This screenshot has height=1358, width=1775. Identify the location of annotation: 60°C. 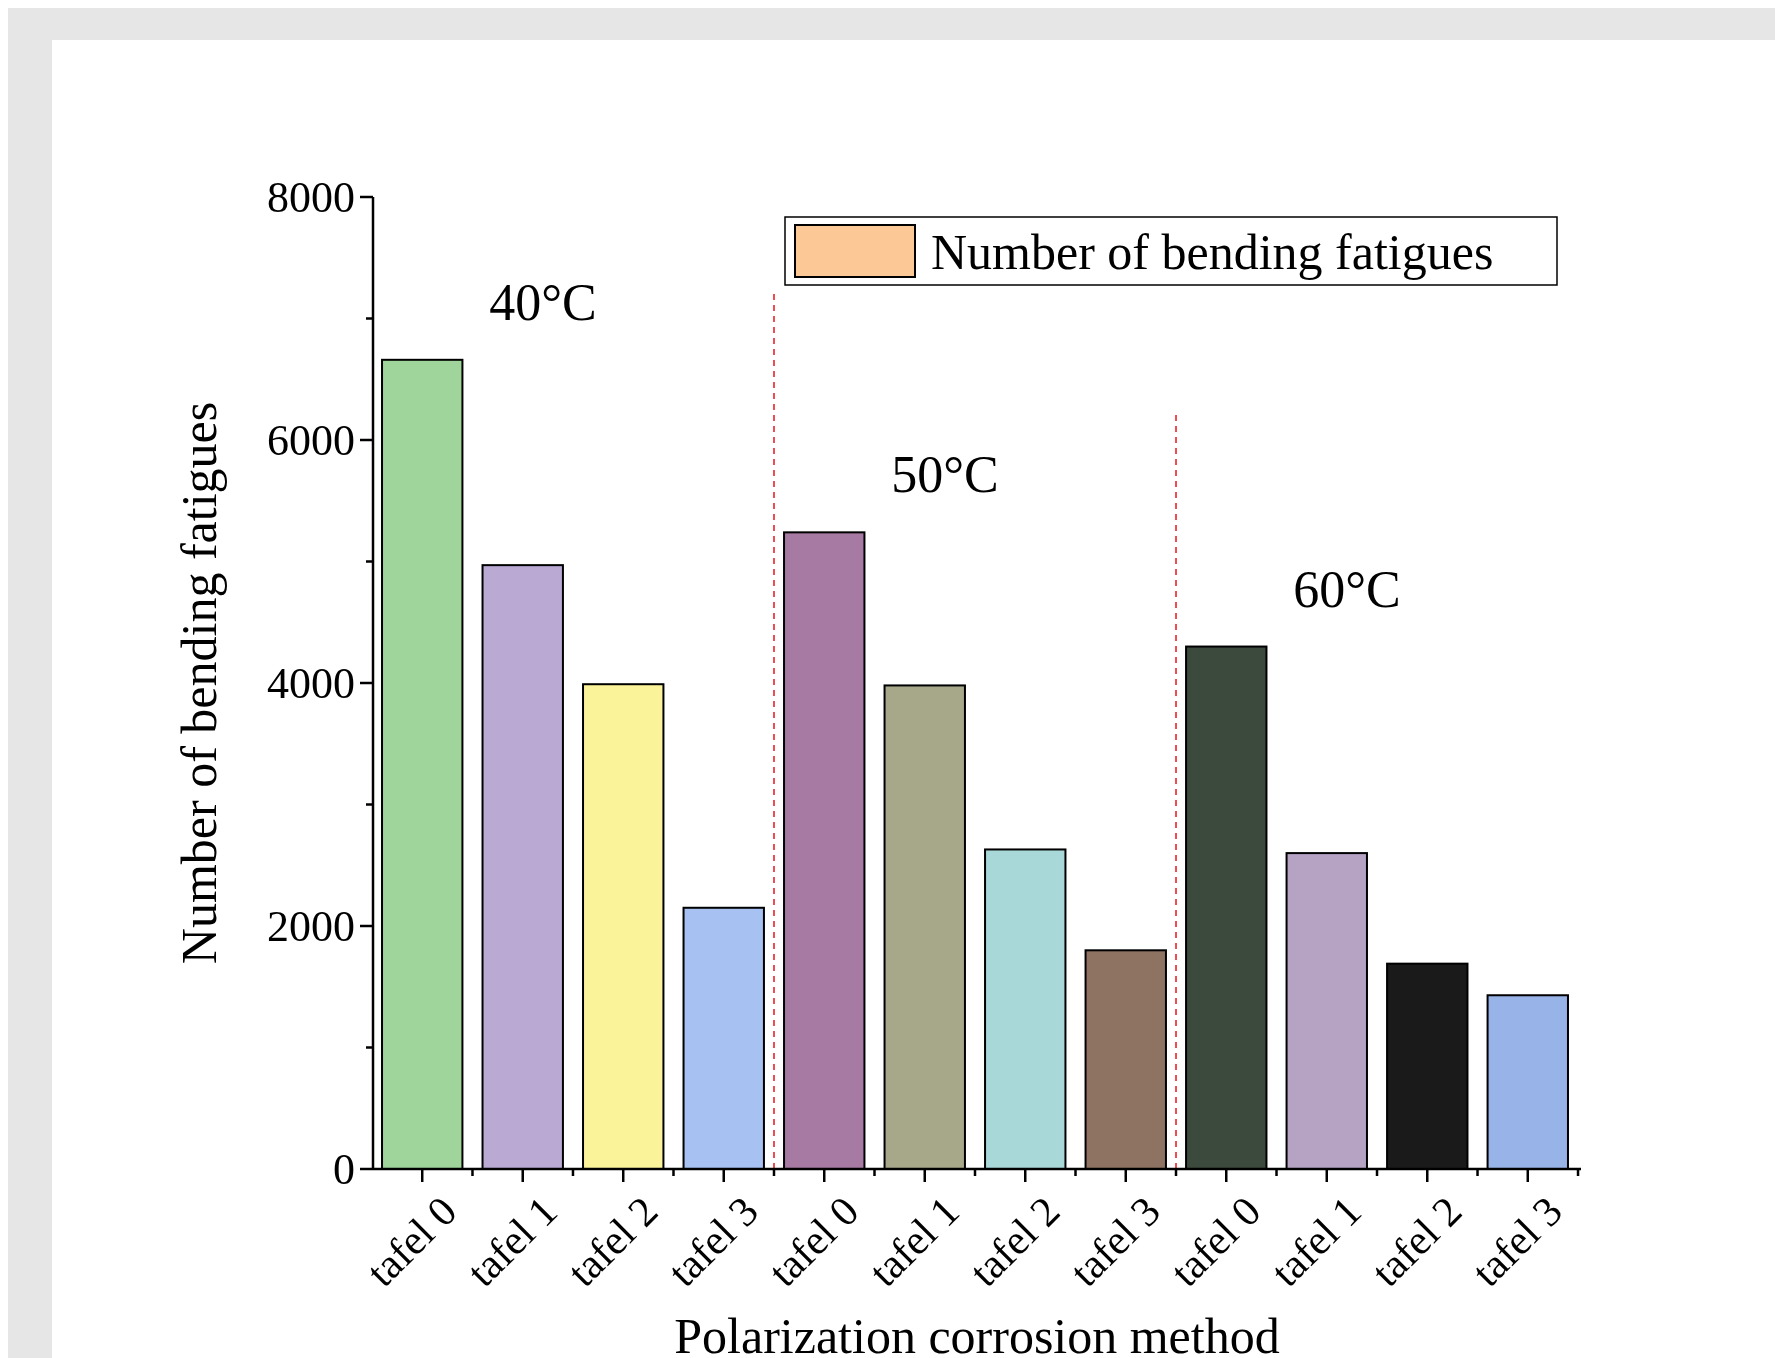
(1347, 589).